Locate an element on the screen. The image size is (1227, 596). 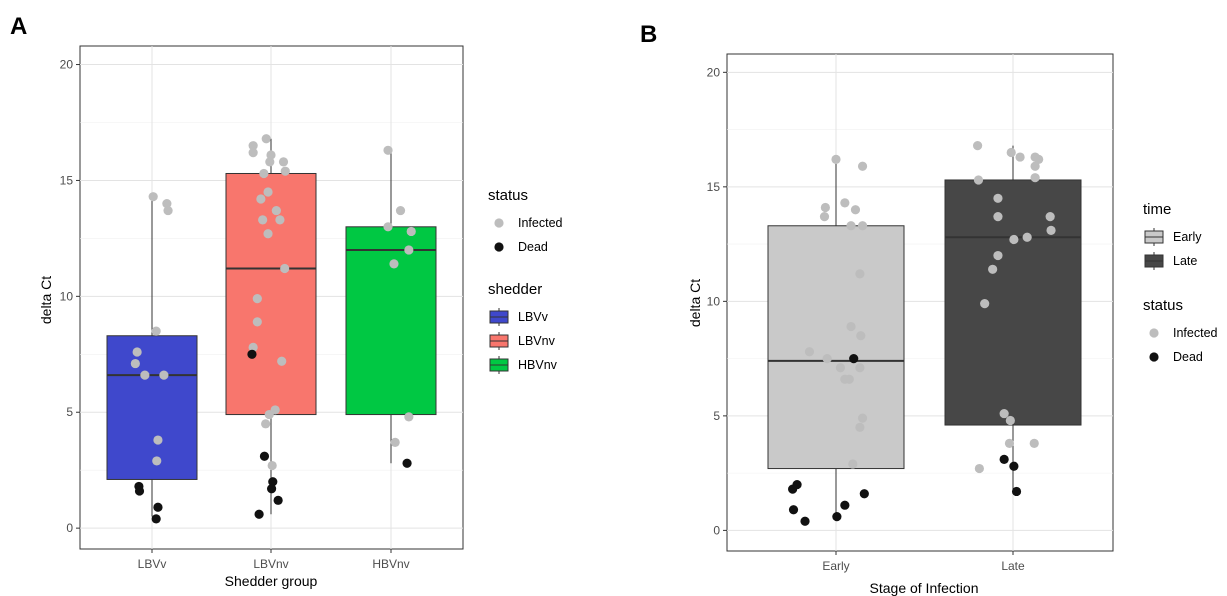
legend-title: status is located at coordinates (508, 195).